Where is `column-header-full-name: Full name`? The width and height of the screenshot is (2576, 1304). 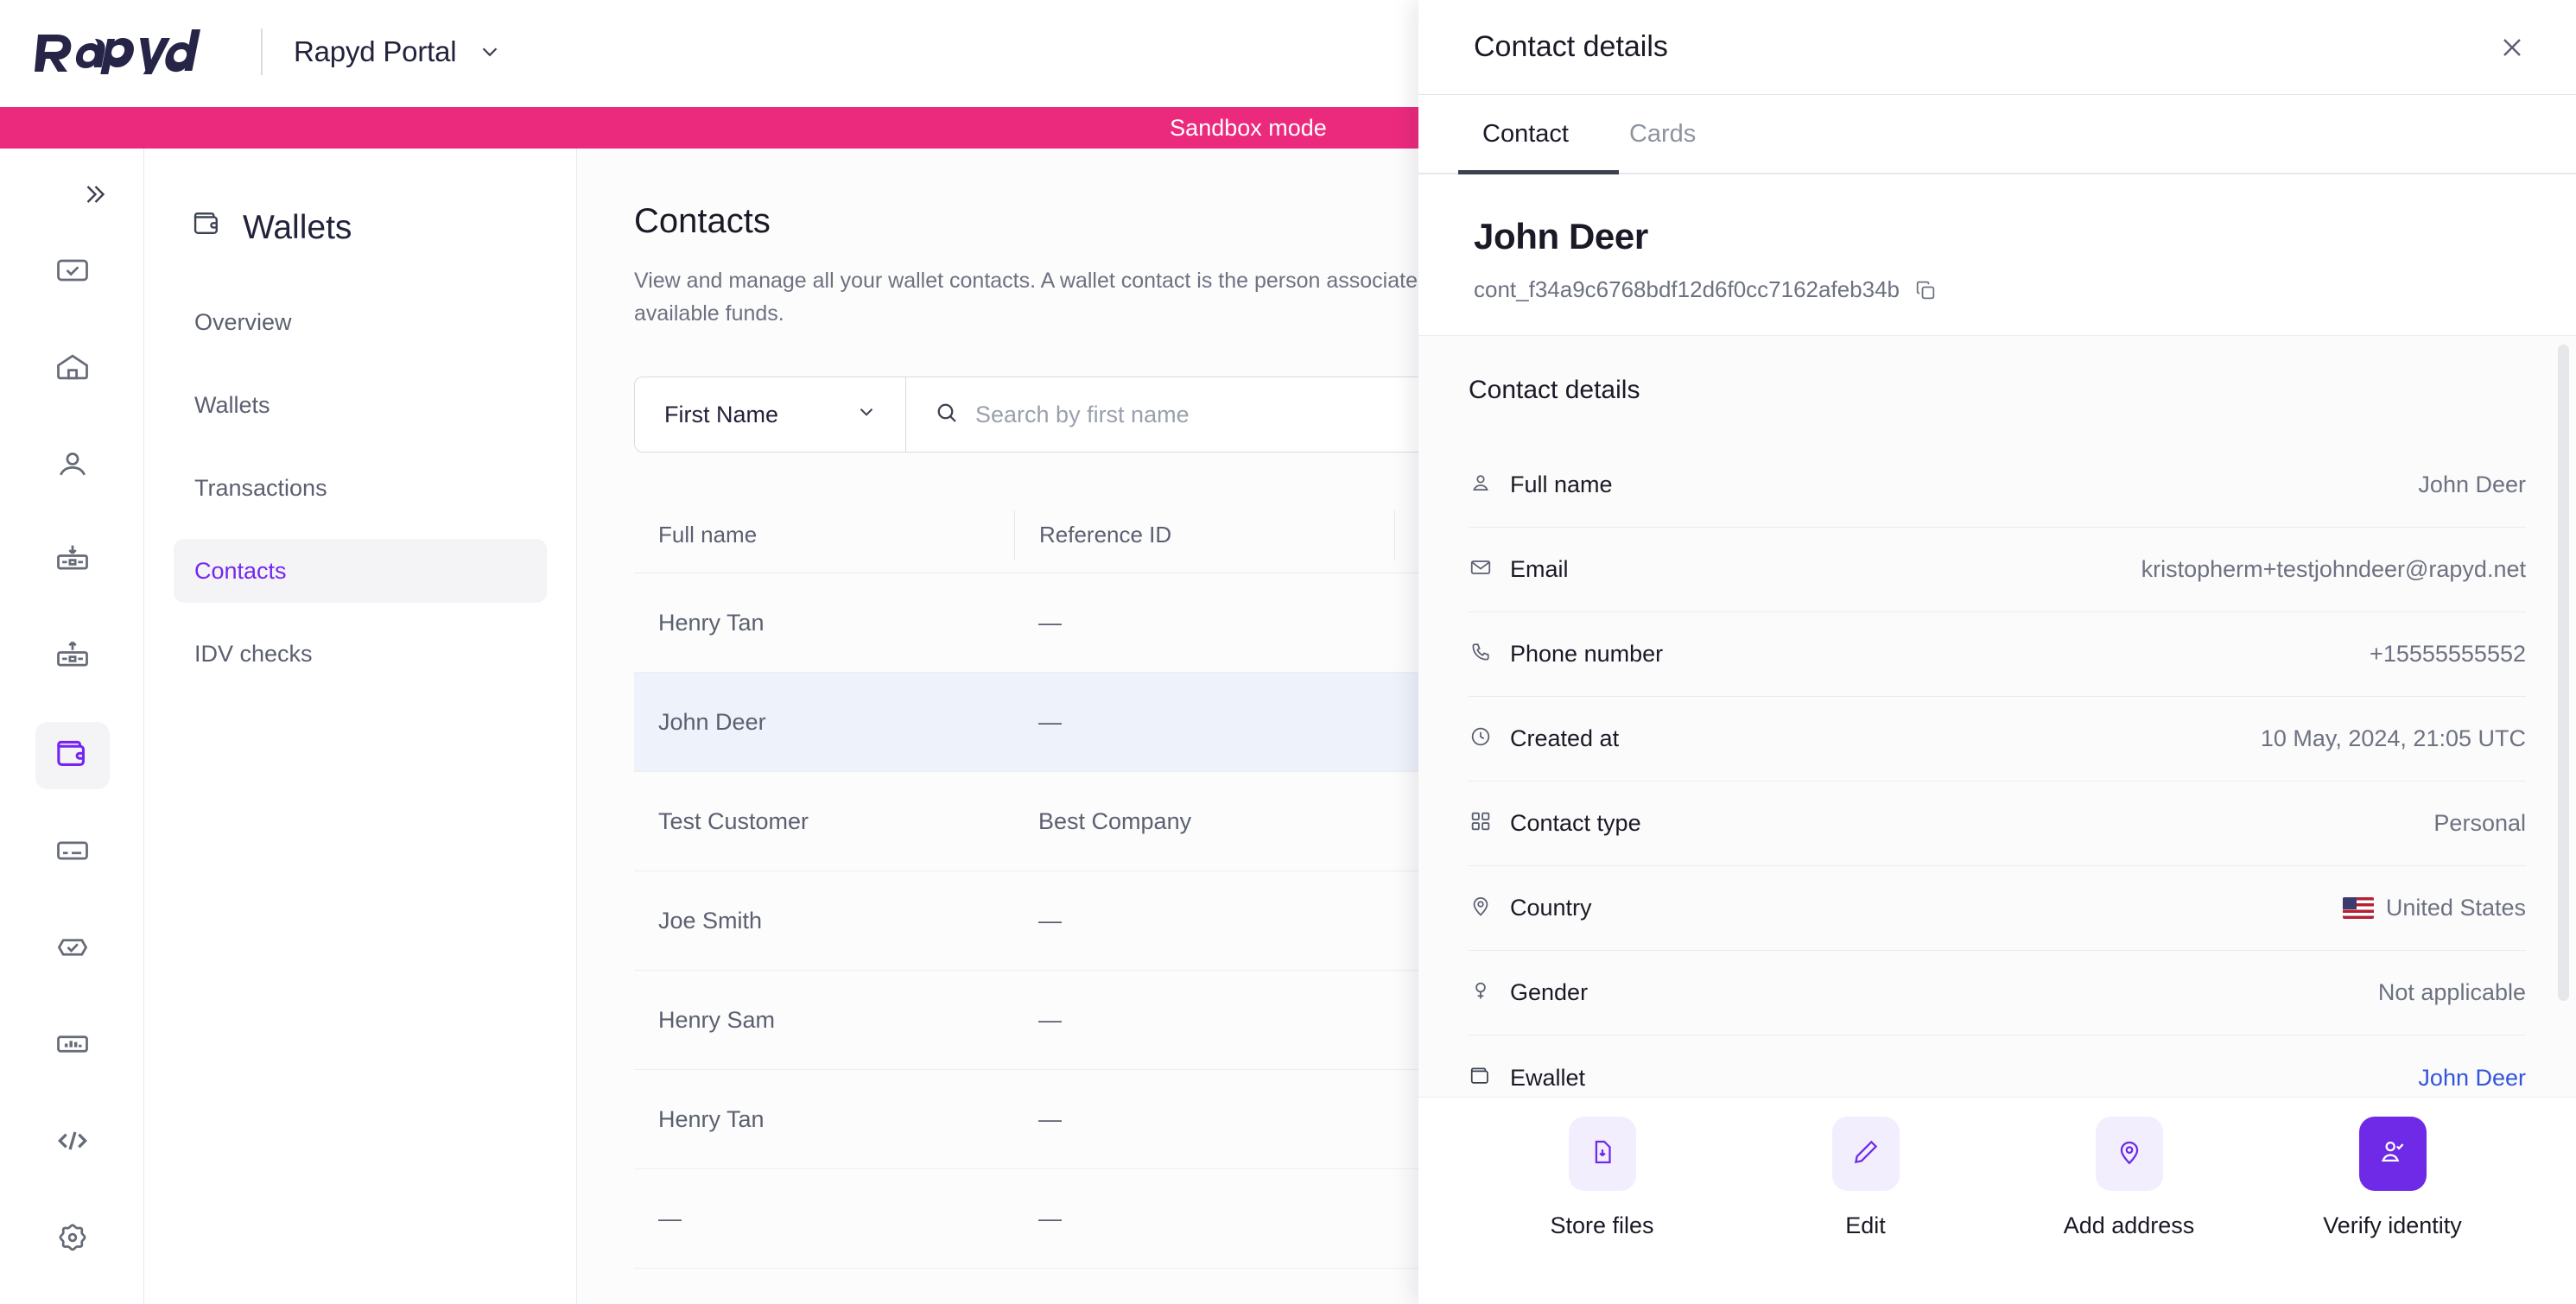 column-header-full-name: Full name is located at coordinates (708, 535).